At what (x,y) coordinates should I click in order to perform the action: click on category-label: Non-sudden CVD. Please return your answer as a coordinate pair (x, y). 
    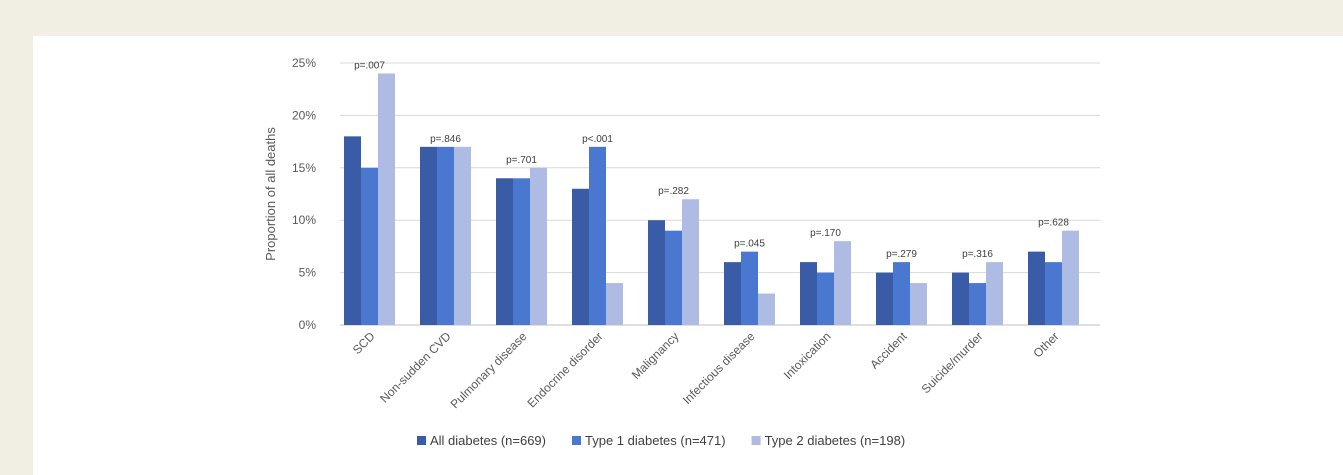
    Looking at the image, I should click on (415, 367).